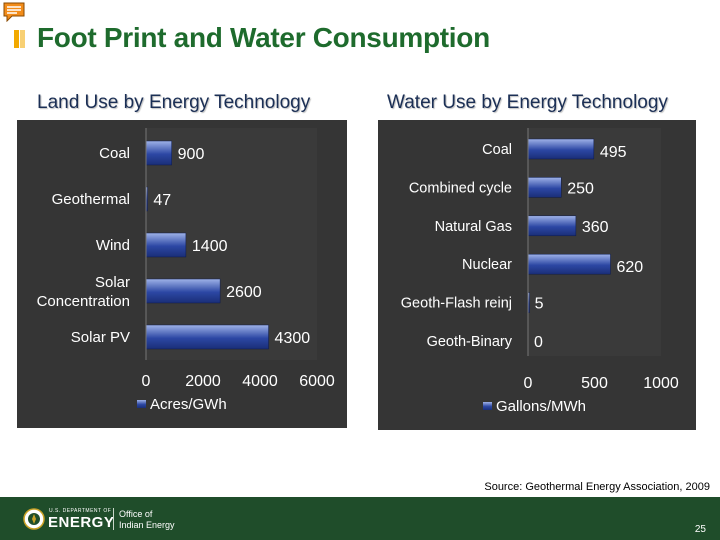  What do you see at coordinates (661, 383) in the screenshot?
I see `tick-label: 1000` at bounding box center [661, 383].